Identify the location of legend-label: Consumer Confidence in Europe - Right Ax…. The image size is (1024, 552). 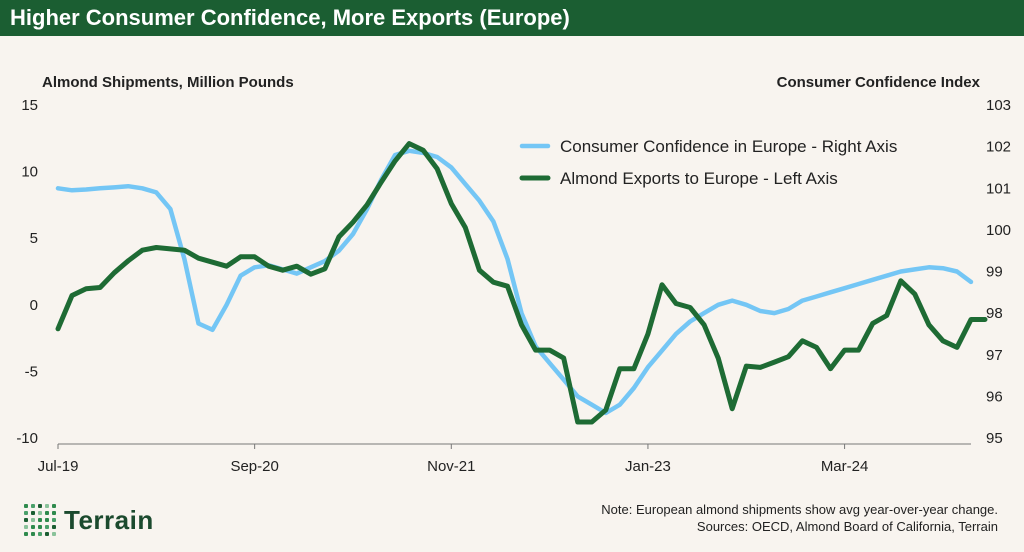
(728, 146).